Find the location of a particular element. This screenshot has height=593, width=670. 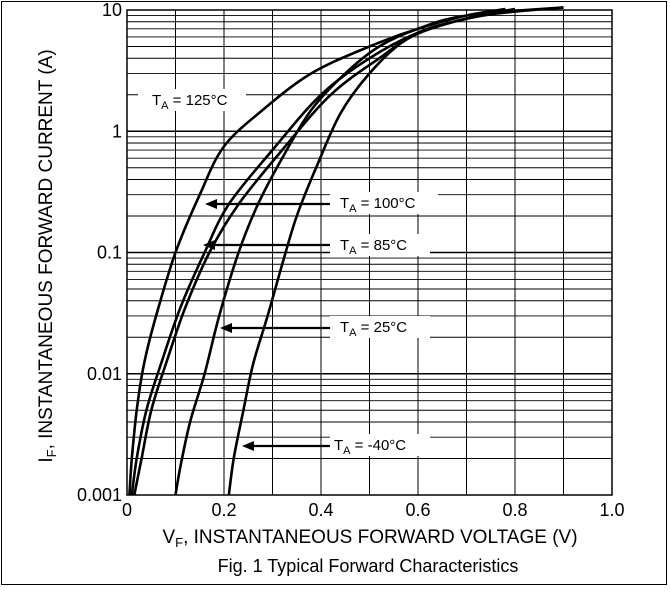

annotation-label: TA = 100°C is located at coordinates (378, 205).